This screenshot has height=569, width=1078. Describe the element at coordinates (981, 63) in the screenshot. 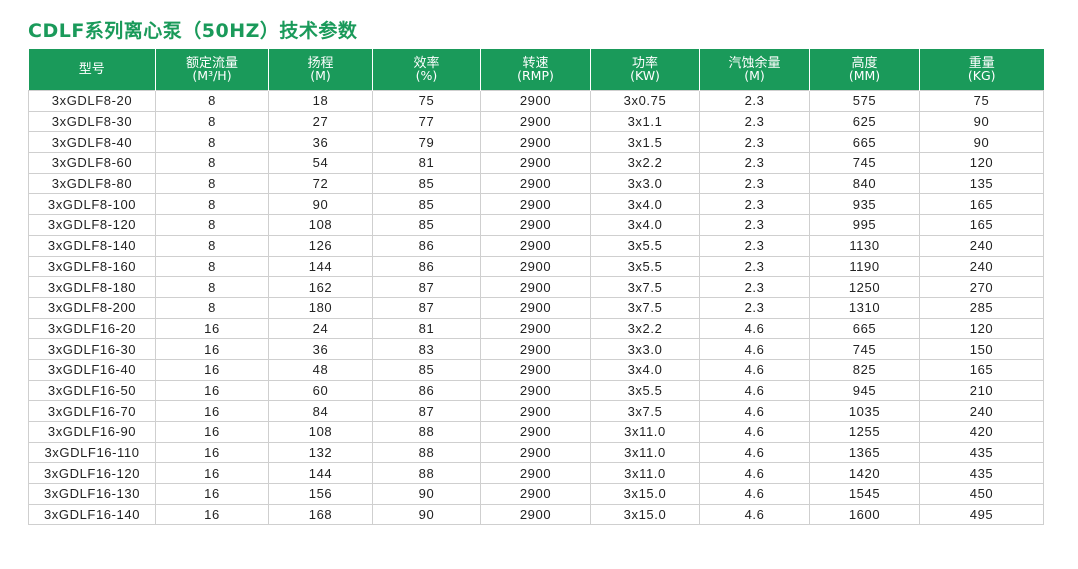

I see `column-label: 重量` at that location.